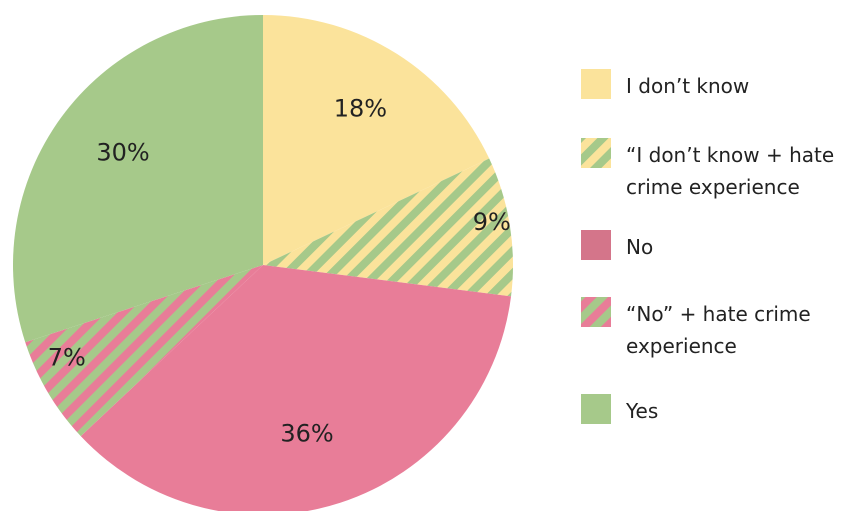 Image resolution: width=844 pixels, height=511 pixels. What do you see at coordinates (681, 346) in the screenshot?
I see `legend-label: experience` at bounding box center [681, 346].